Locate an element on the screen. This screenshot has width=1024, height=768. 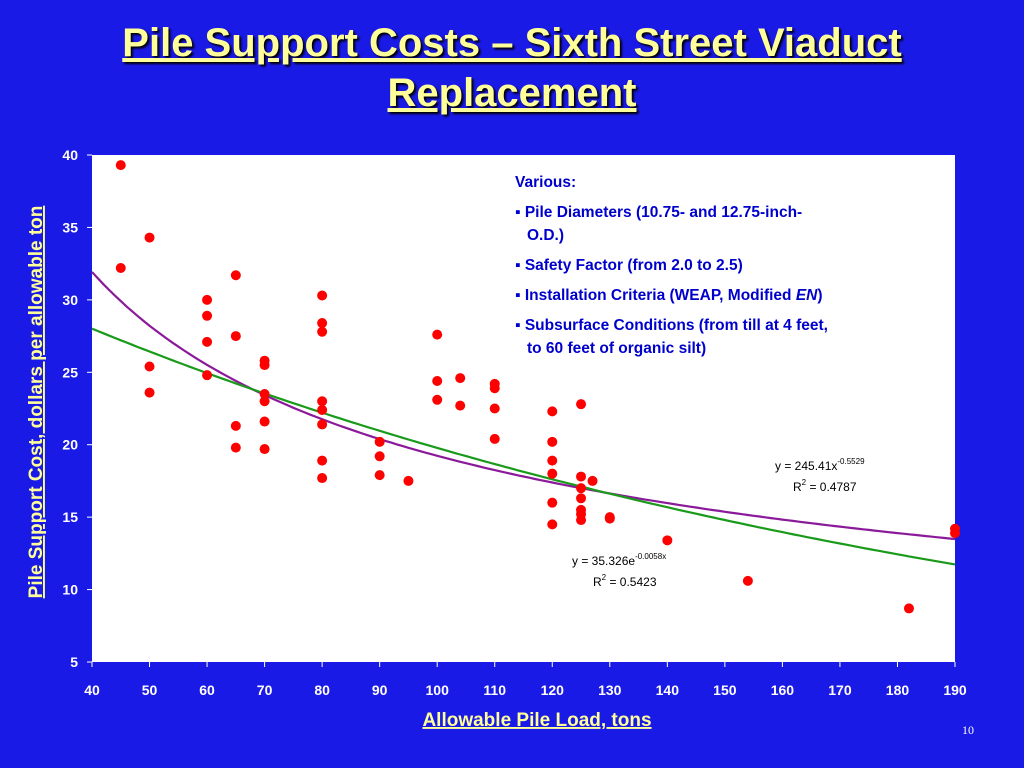
y-tick-label: 5 is located at coordinates (74, 662).